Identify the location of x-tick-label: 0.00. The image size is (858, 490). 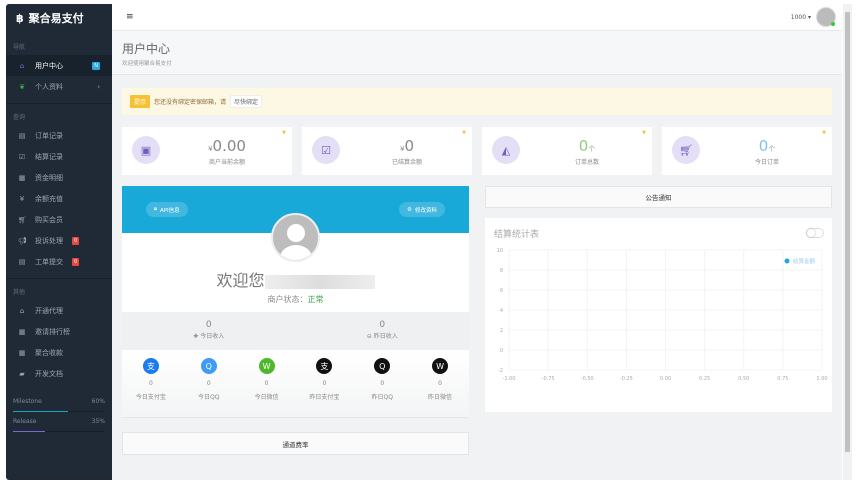
(665, 379).